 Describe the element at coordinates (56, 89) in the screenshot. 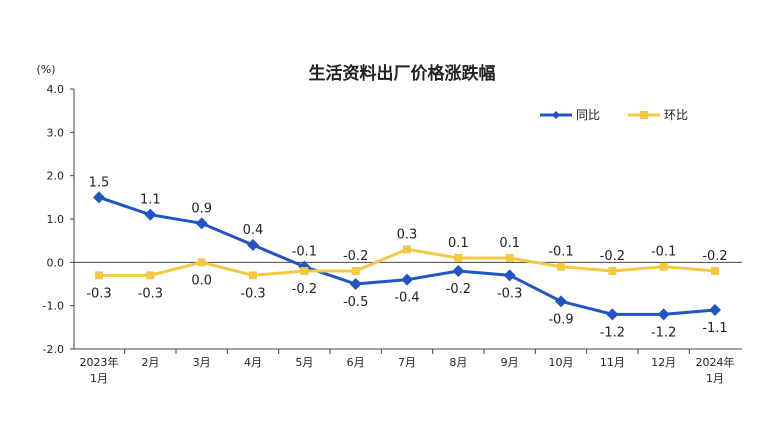

I see `y-tick-label: 4.0` at that location.